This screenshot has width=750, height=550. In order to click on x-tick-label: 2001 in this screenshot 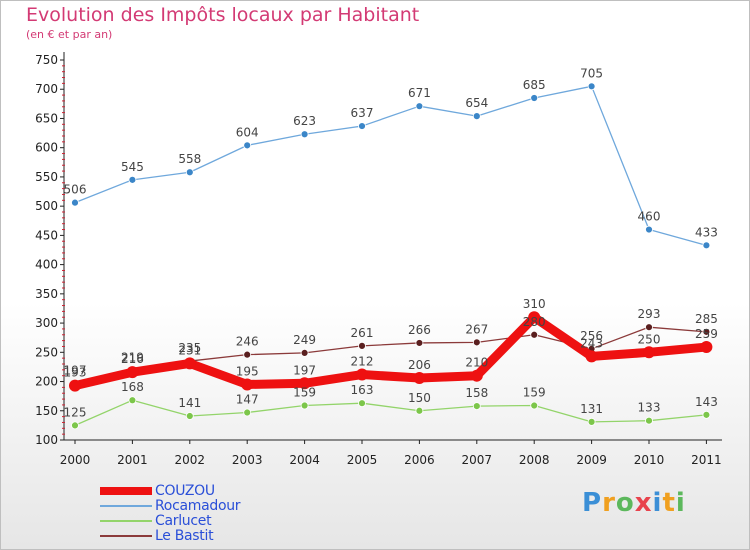, I will do `click(132, 460)`.